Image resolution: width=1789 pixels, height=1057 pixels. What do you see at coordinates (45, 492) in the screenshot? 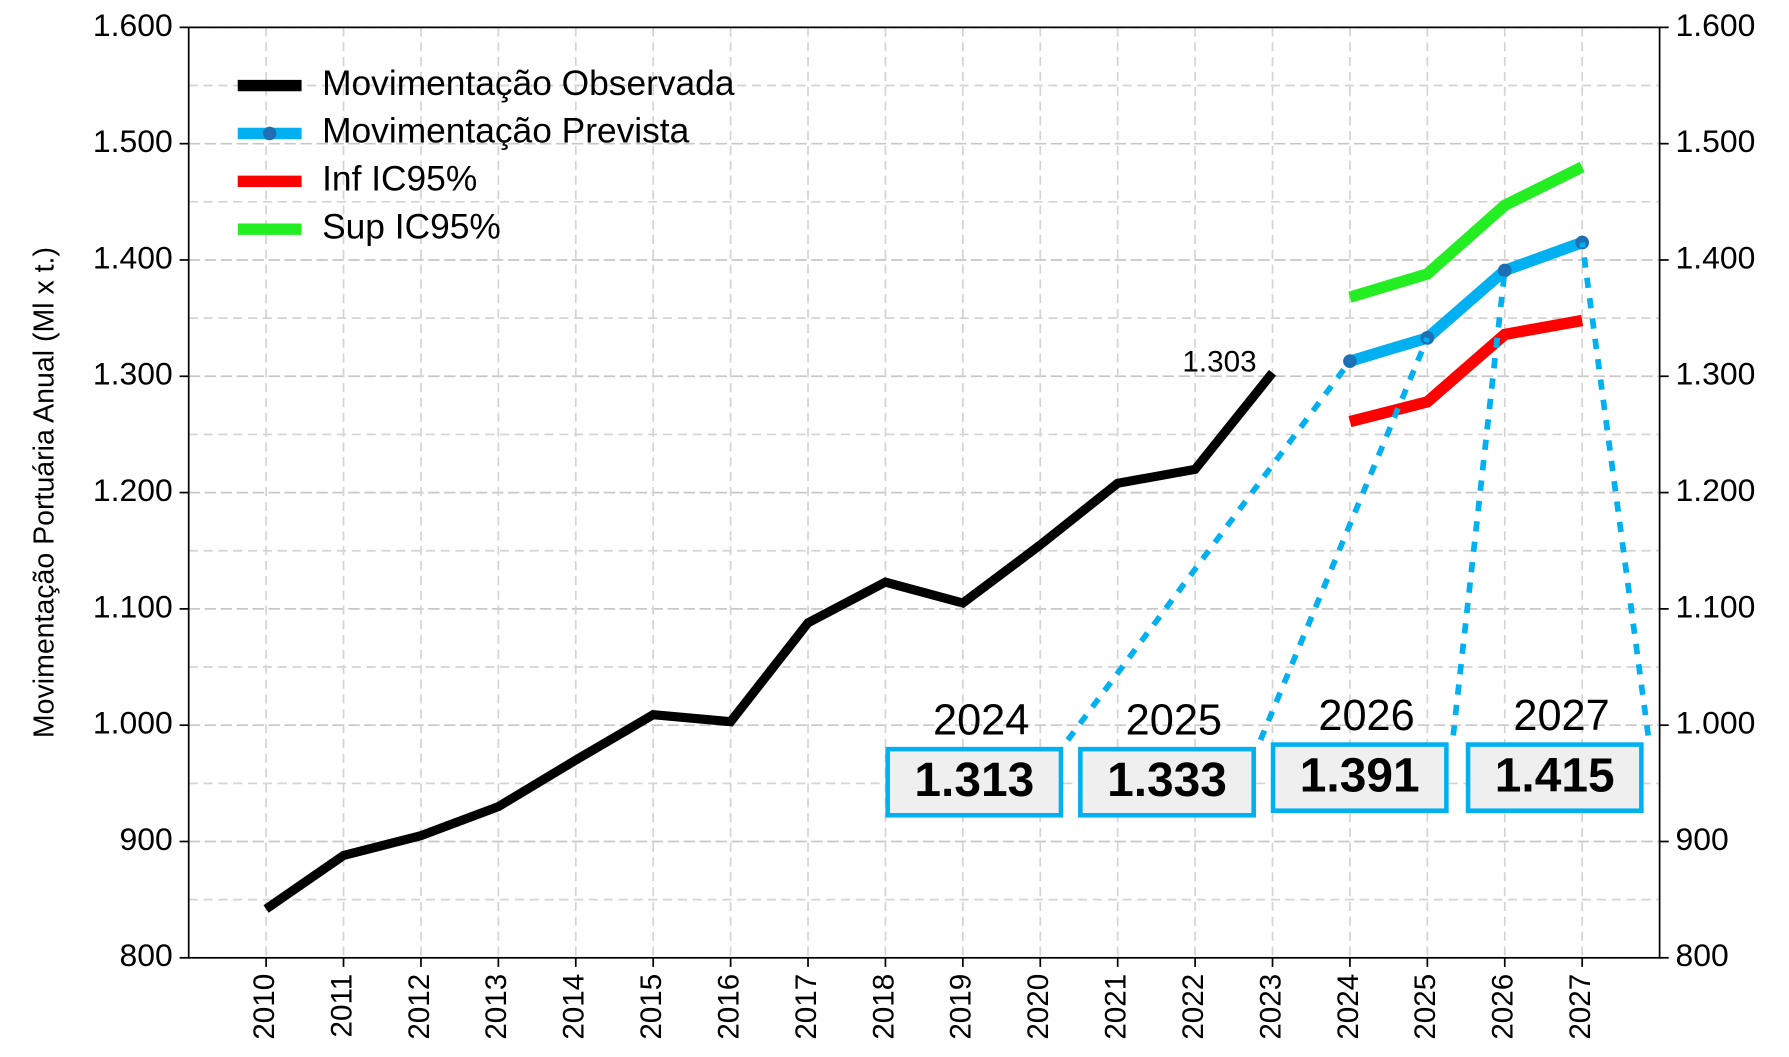
I see `y-axis-label: Movimentação Portuária Anual (Ml x t.)` at bounding box center [45, 492].